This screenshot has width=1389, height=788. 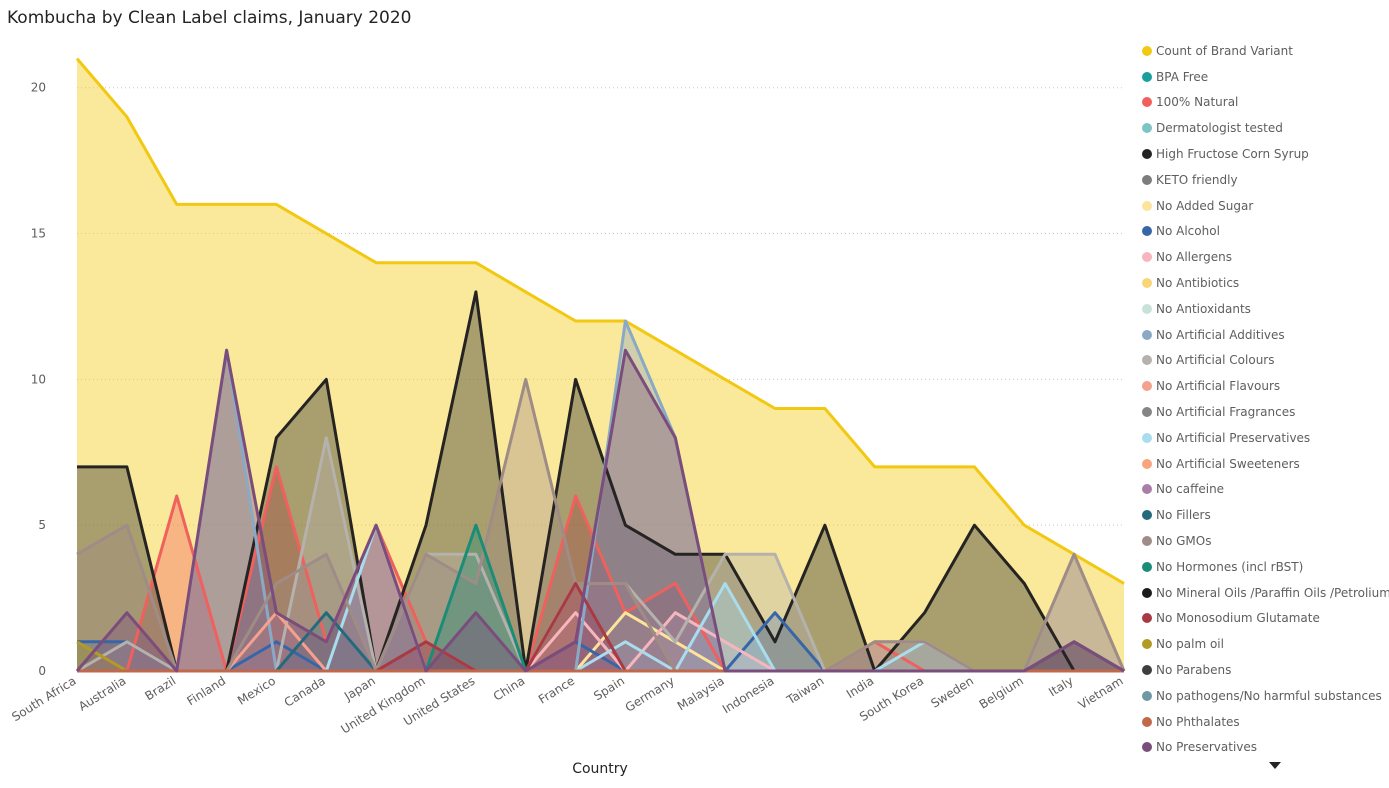 I want to click on legend-item: No Added Sugar, so click(x=1264, y=206).